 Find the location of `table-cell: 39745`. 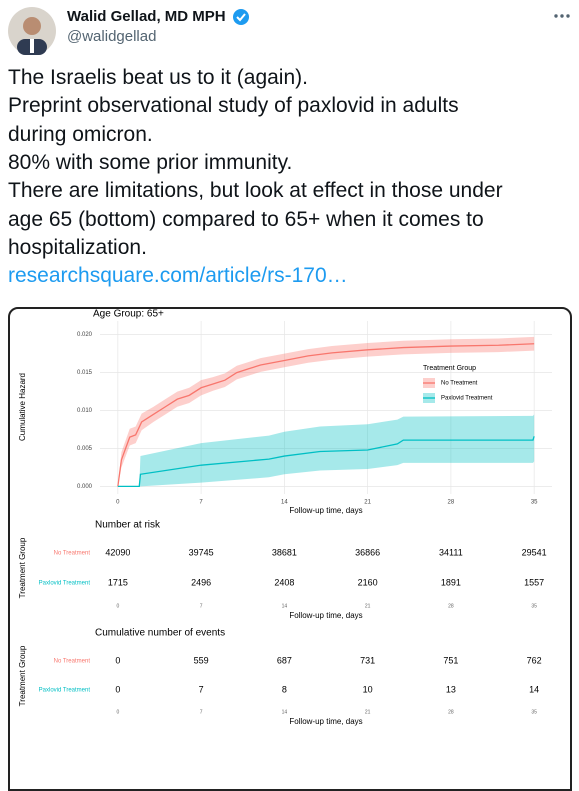

table-cell: 39745 is located at coordinates (201, 552).